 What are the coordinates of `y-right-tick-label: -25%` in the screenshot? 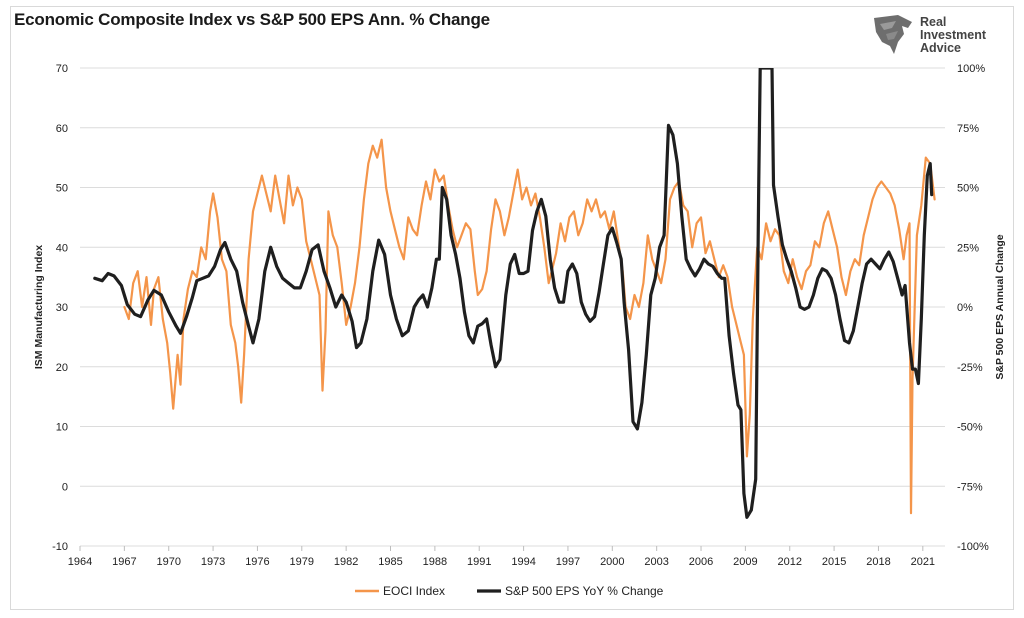 It's located at (970, 368).